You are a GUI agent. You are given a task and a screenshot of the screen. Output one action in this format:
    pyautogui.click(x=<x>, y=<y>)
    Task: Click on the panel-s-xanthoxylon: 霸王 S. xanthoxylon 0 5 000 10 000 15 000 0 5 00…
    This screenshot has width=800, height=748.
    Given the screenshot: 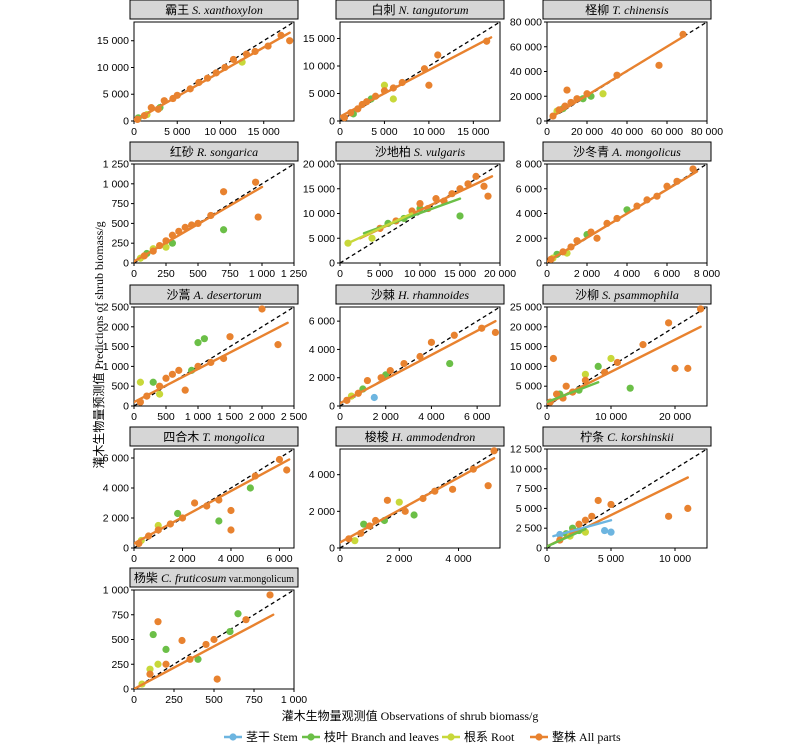 What is the action you would take?
    pyautogui.click(x=198, y=69)
    